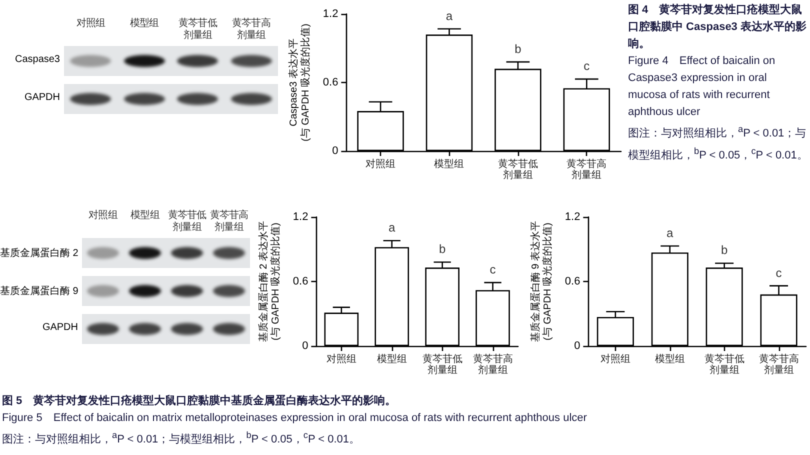 The height and width of the screenshot is (455, 810). What do you see at coordinates (702, 87) in the screenshot?
I see `caption: Figure 4 Effect of baicalin on Caspase3 expression in oral mucosa of rats with recurrent aphthous ulcer` at bounding box center [702, 87].